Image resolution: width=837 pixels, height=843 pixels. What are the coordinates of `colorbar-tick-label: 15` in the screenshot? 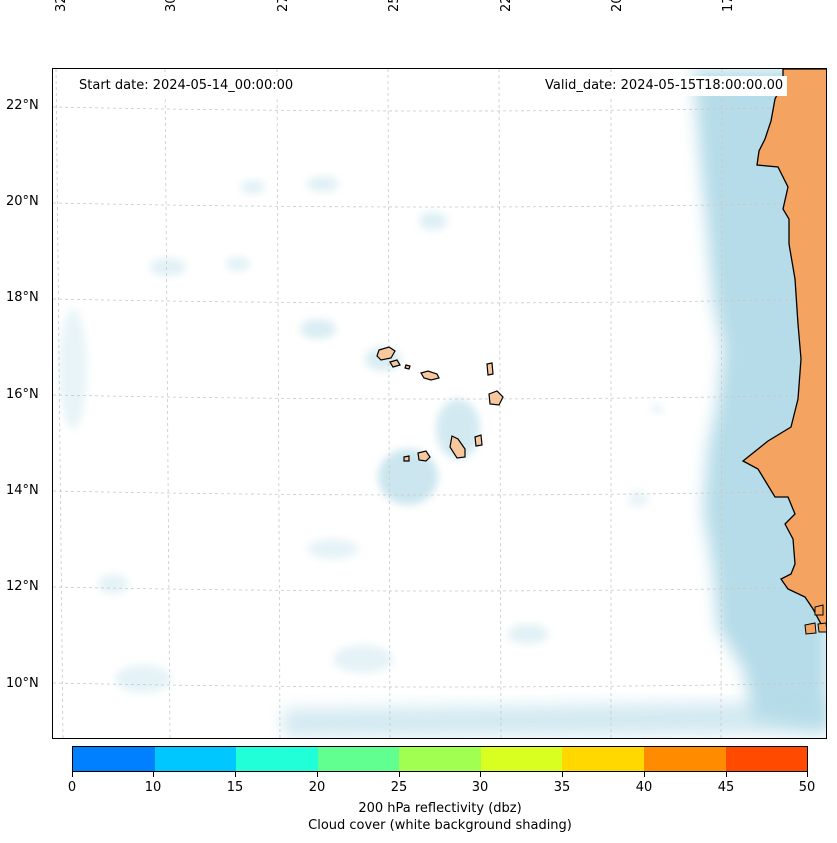 It's located at (235, 787).